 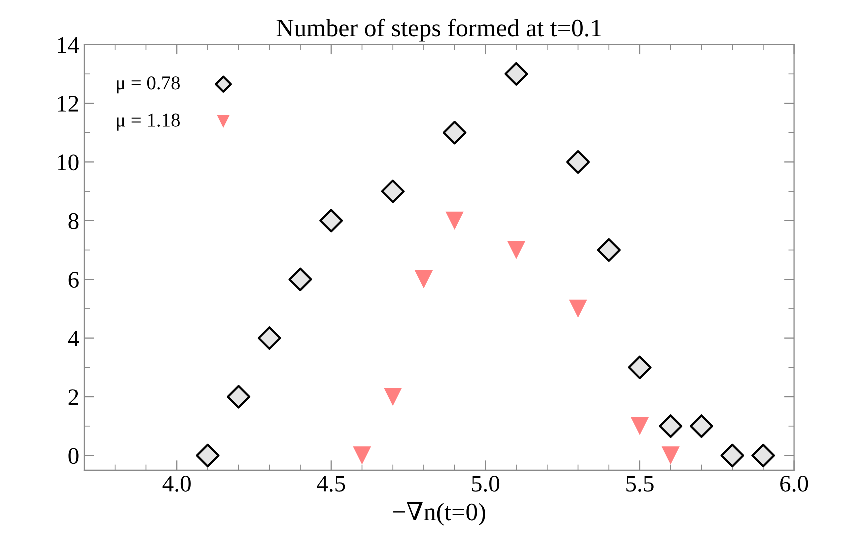 What do you see at coordinates (73, 280) in the screenshot?
I see `y-tick-label: 6` at bounding box center [73, 280].